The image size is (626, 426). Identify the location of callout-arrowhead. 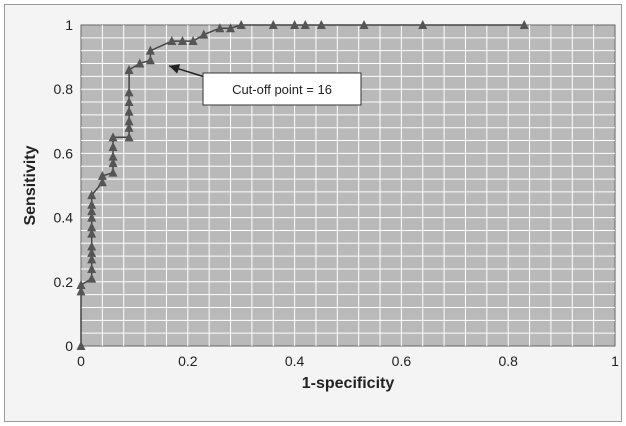
(175, 69).